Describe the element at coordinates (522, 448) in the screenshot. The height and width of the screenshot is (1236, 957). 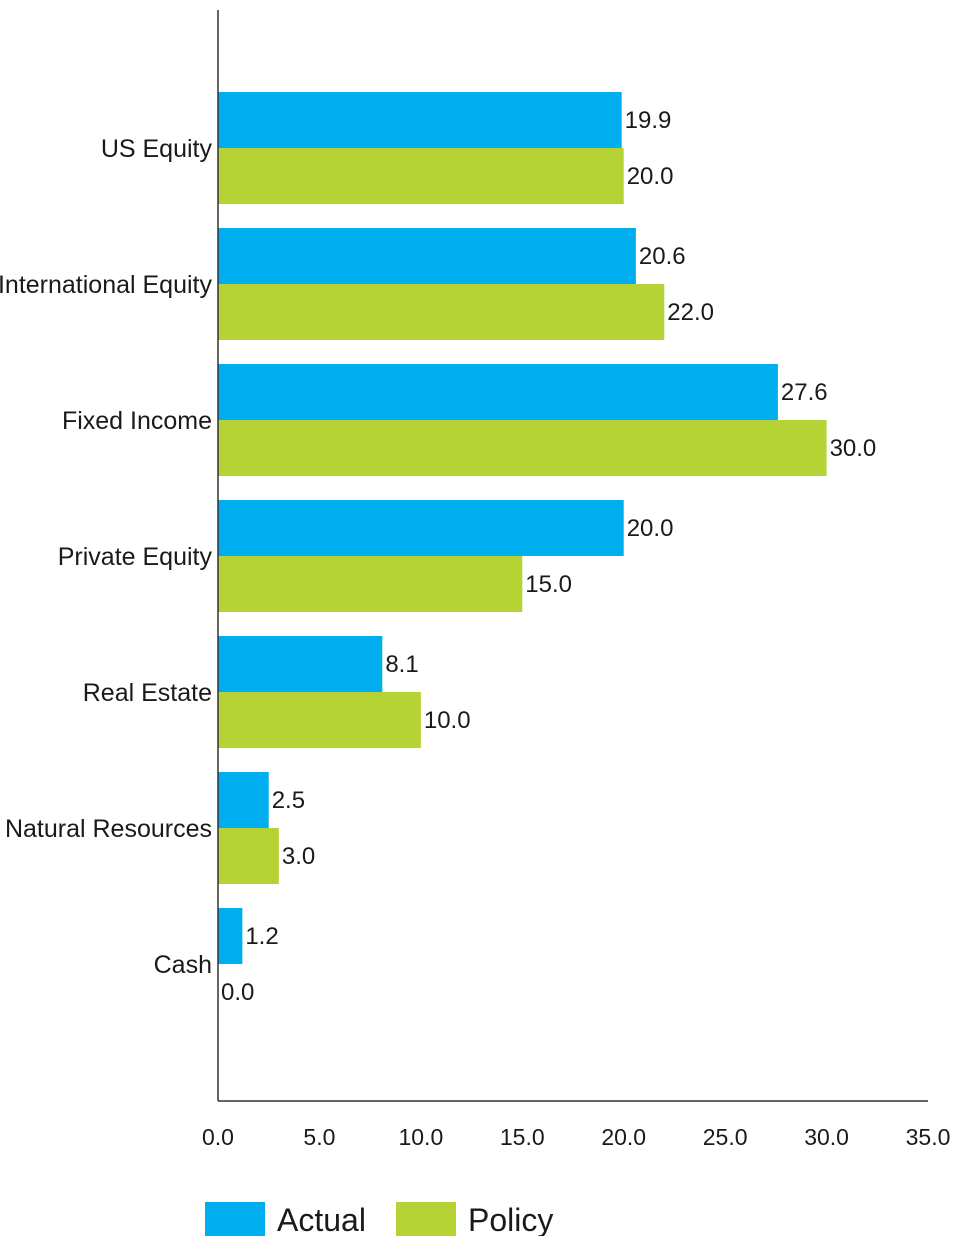
I see `bar-fixed-income-policy` at that location.